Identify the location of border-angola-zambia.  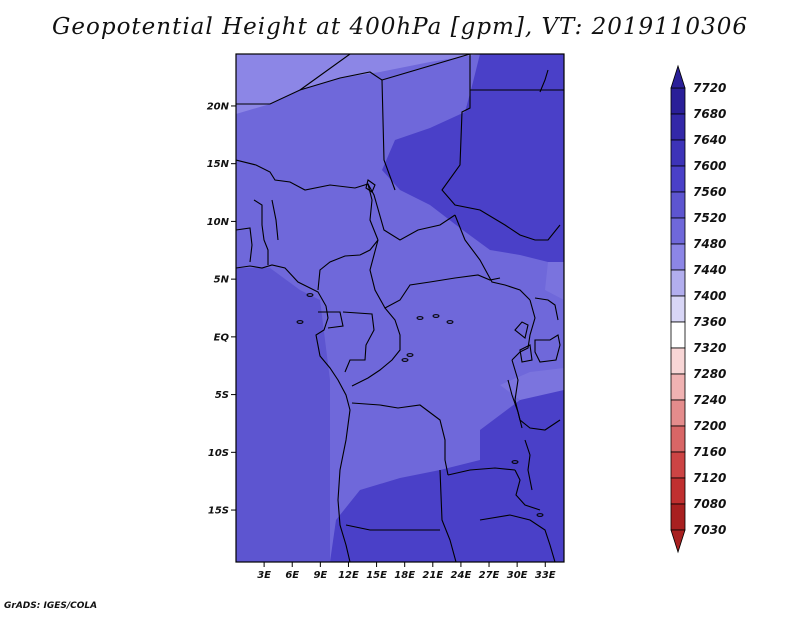
(448, 515).